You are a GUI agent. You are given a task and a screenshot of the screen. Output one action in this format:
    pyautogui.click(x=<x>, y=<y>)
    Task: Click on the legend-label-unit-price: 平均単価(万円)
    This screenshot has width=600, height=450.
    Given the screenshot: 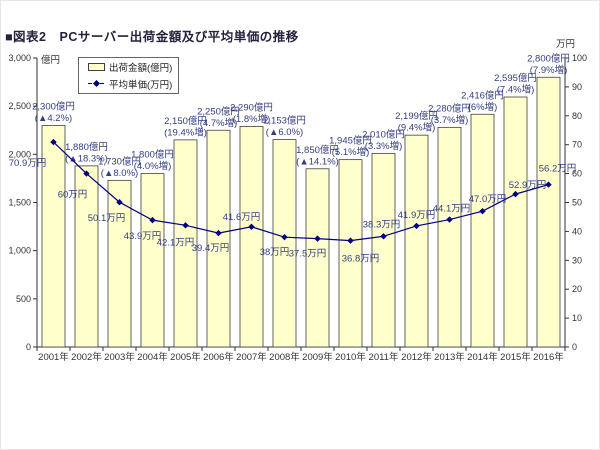 What is the action you would take?
    pyautogui.click(x=141, y=85)
    